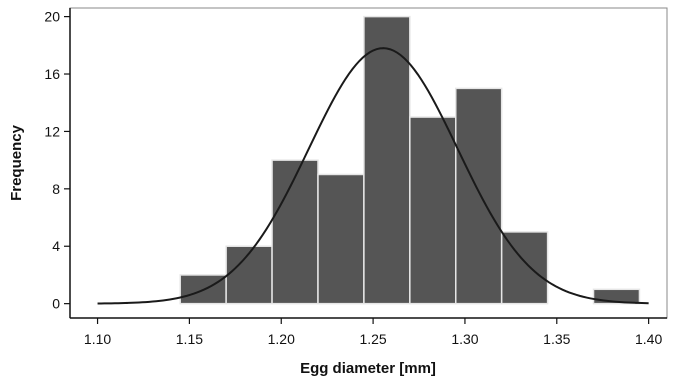  Describe the element at coordinates (368, 368) in the screenshot. I see `x-axis-title: Egg diameter [mm]` at that location.